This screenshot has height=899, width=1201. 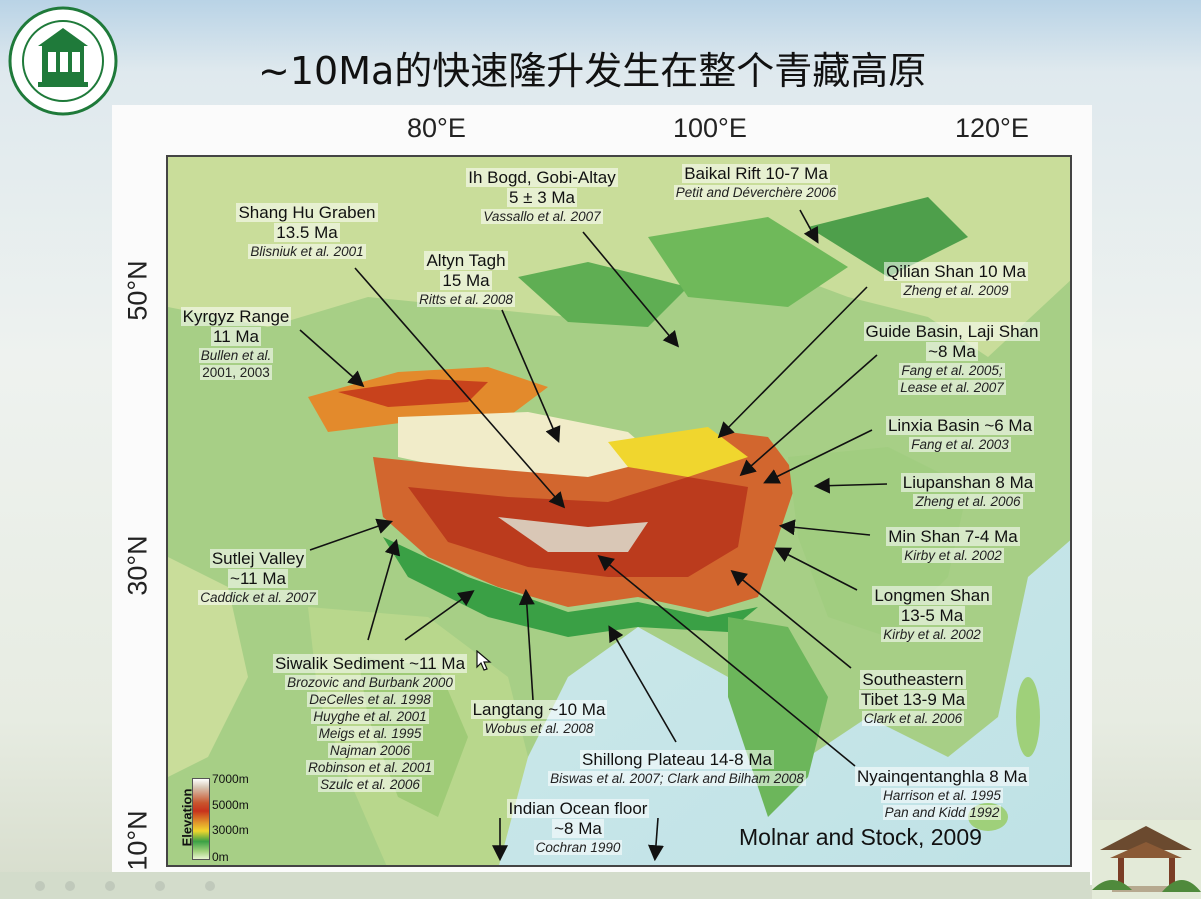 What do you see at coordinates (236, 336) in the screenshot?
I see `kyrgyz-age: 11 Ma` at bounding box center [236, 336].